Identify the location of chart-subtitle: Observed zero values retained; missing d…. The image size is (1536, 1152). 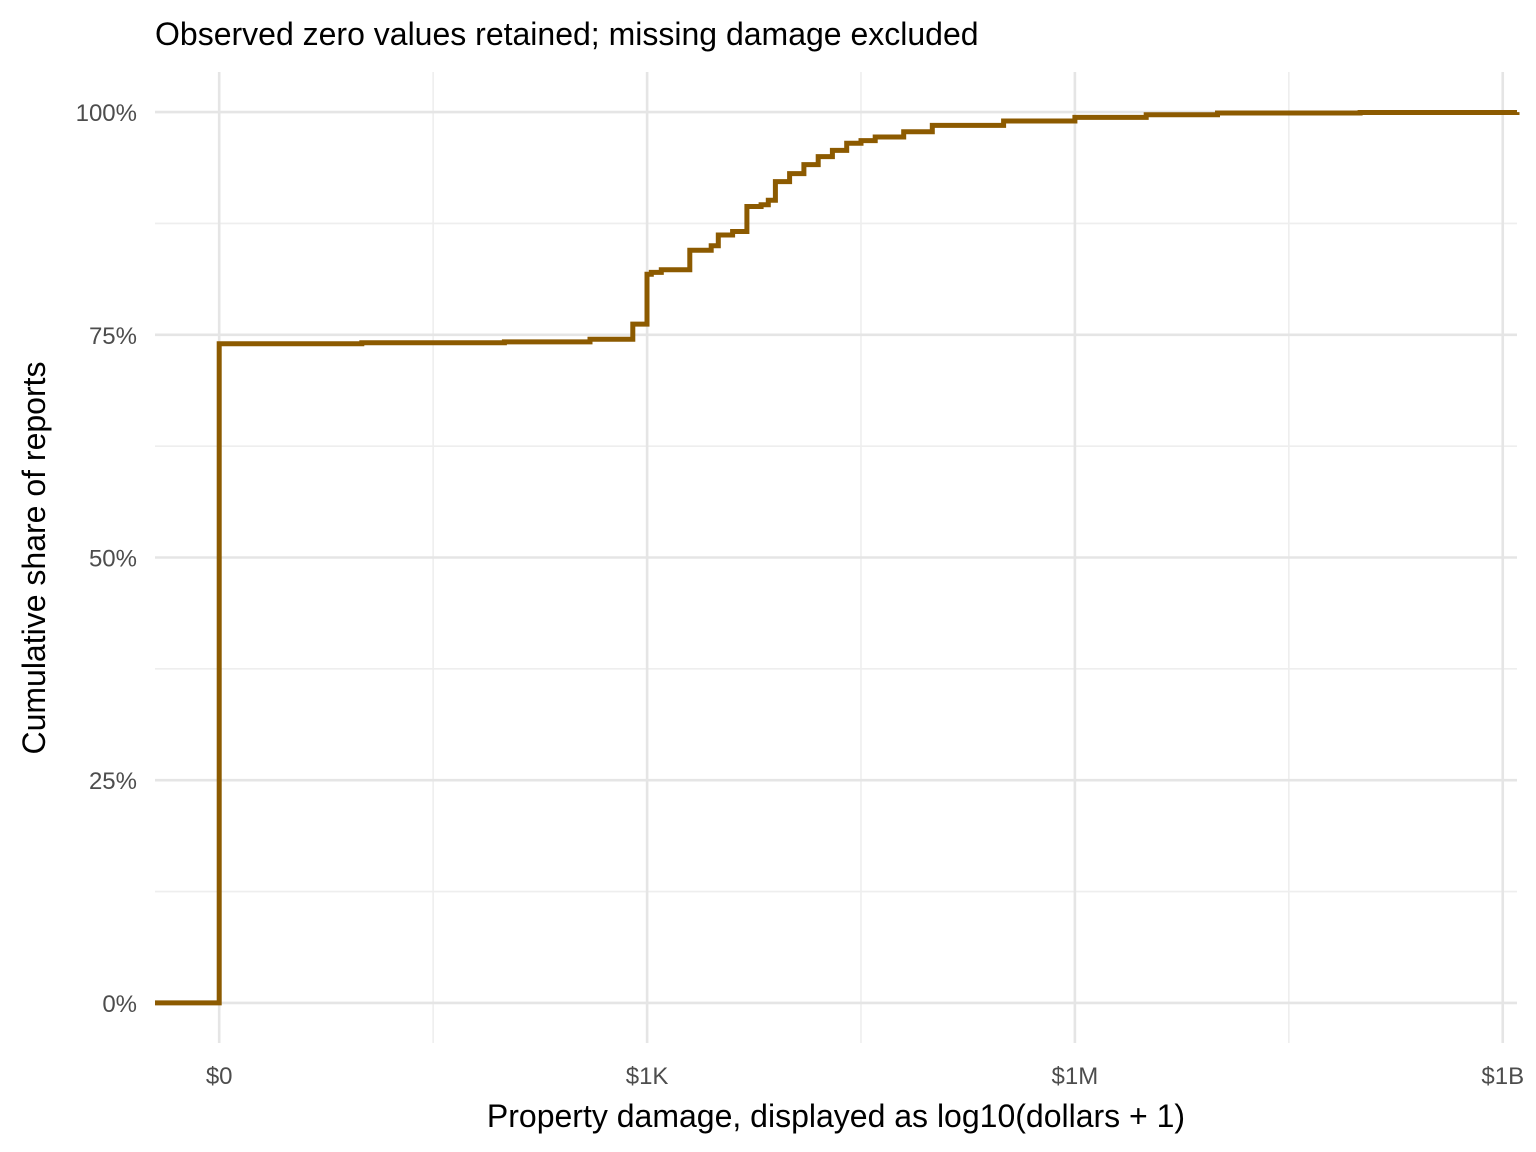
(567, 34).